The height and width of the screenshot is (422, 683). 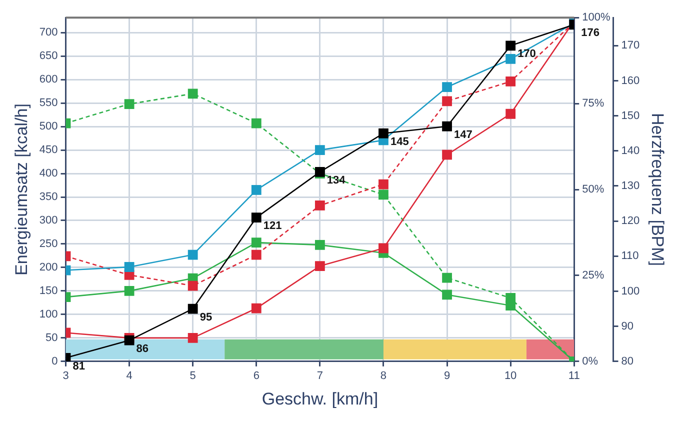 I want to click on y3-tick-label: 150, so click(x=630, y=116).